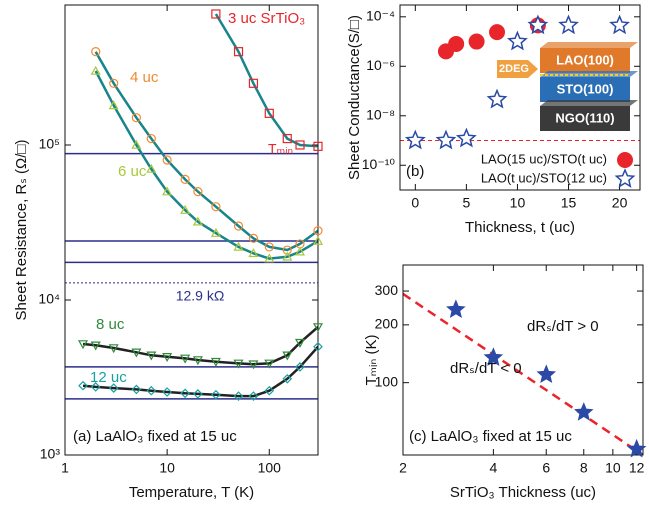 The width and height of the screenshot is (649, 513). Describe the element at coordinates (155, 436) in the screenshot. I see `panel-annotation: (a) LaAlO₃ fixed at 15 uc` at that location.